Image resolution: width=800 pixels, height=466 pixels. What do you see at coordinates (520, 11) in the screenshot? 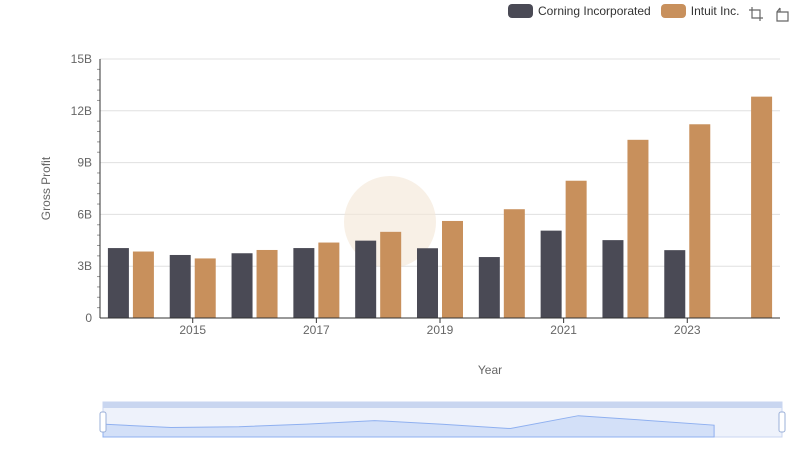
I see `legend-swatch-corning` at bounding box center [520, 11].